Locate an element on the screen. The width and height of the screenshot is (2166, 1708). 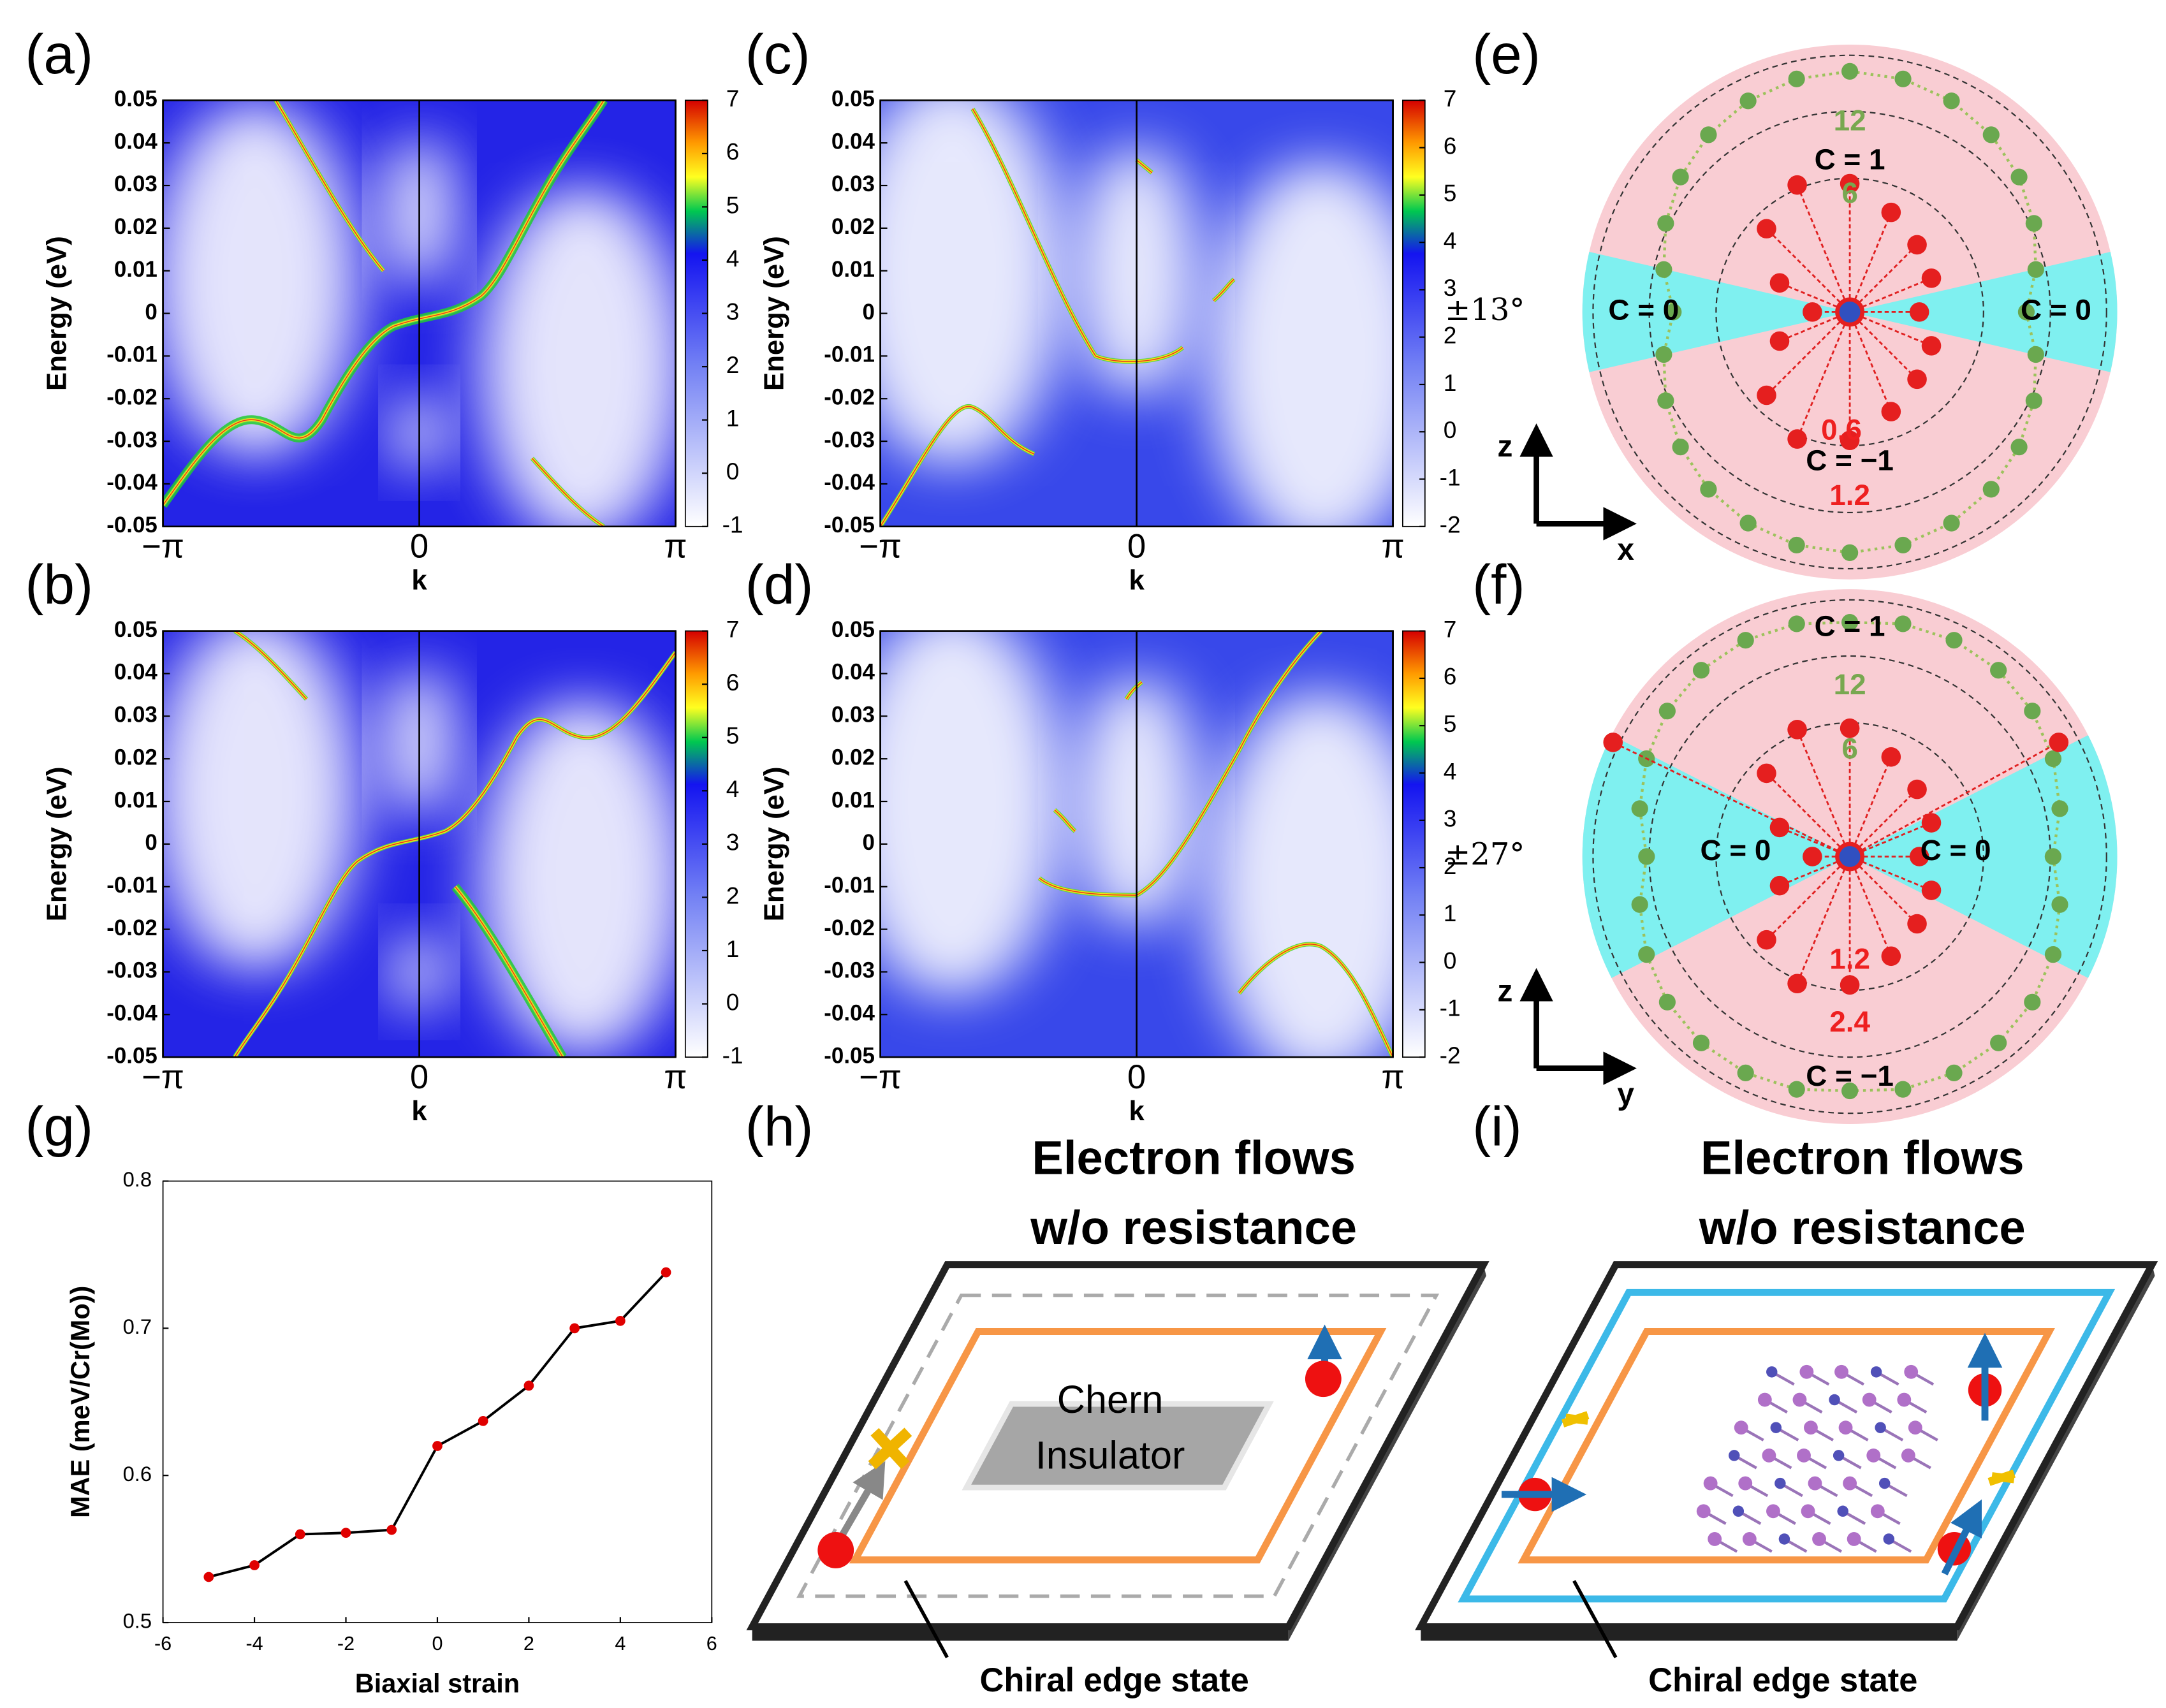
polar-label: C = −1 is located at coordinates (1850, 459).